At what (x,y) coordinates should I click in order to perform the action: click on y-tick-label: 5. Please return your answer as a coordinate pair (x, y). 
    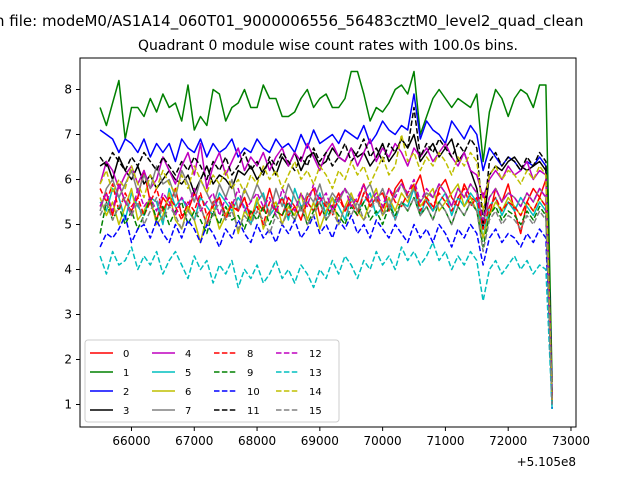
    Looking at the image, I should click on (68, 225).